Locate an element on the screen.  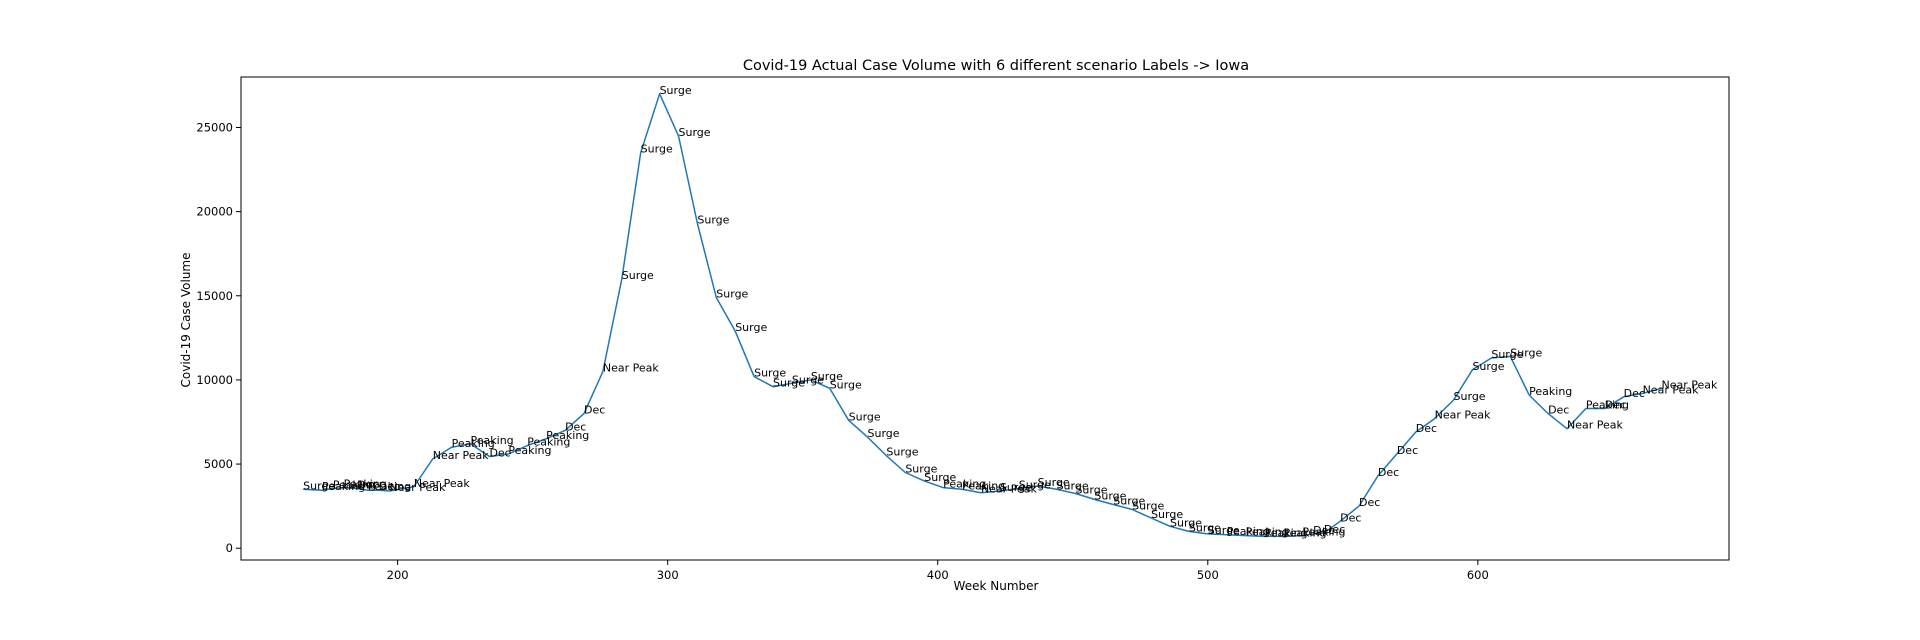
x-tick-label: 600 is located at coordinates (1478, 575).